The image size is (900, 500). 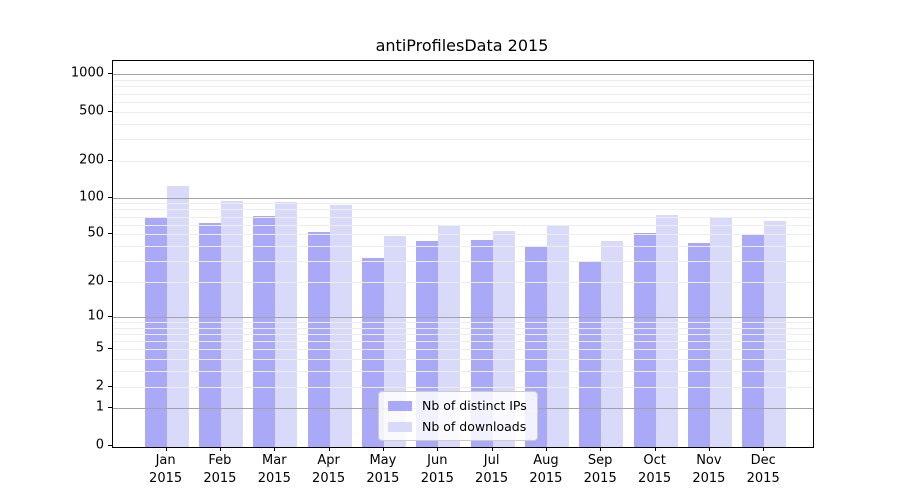 I want to click on y-tick-label-1000: 1000, so click(x=87, y=73).